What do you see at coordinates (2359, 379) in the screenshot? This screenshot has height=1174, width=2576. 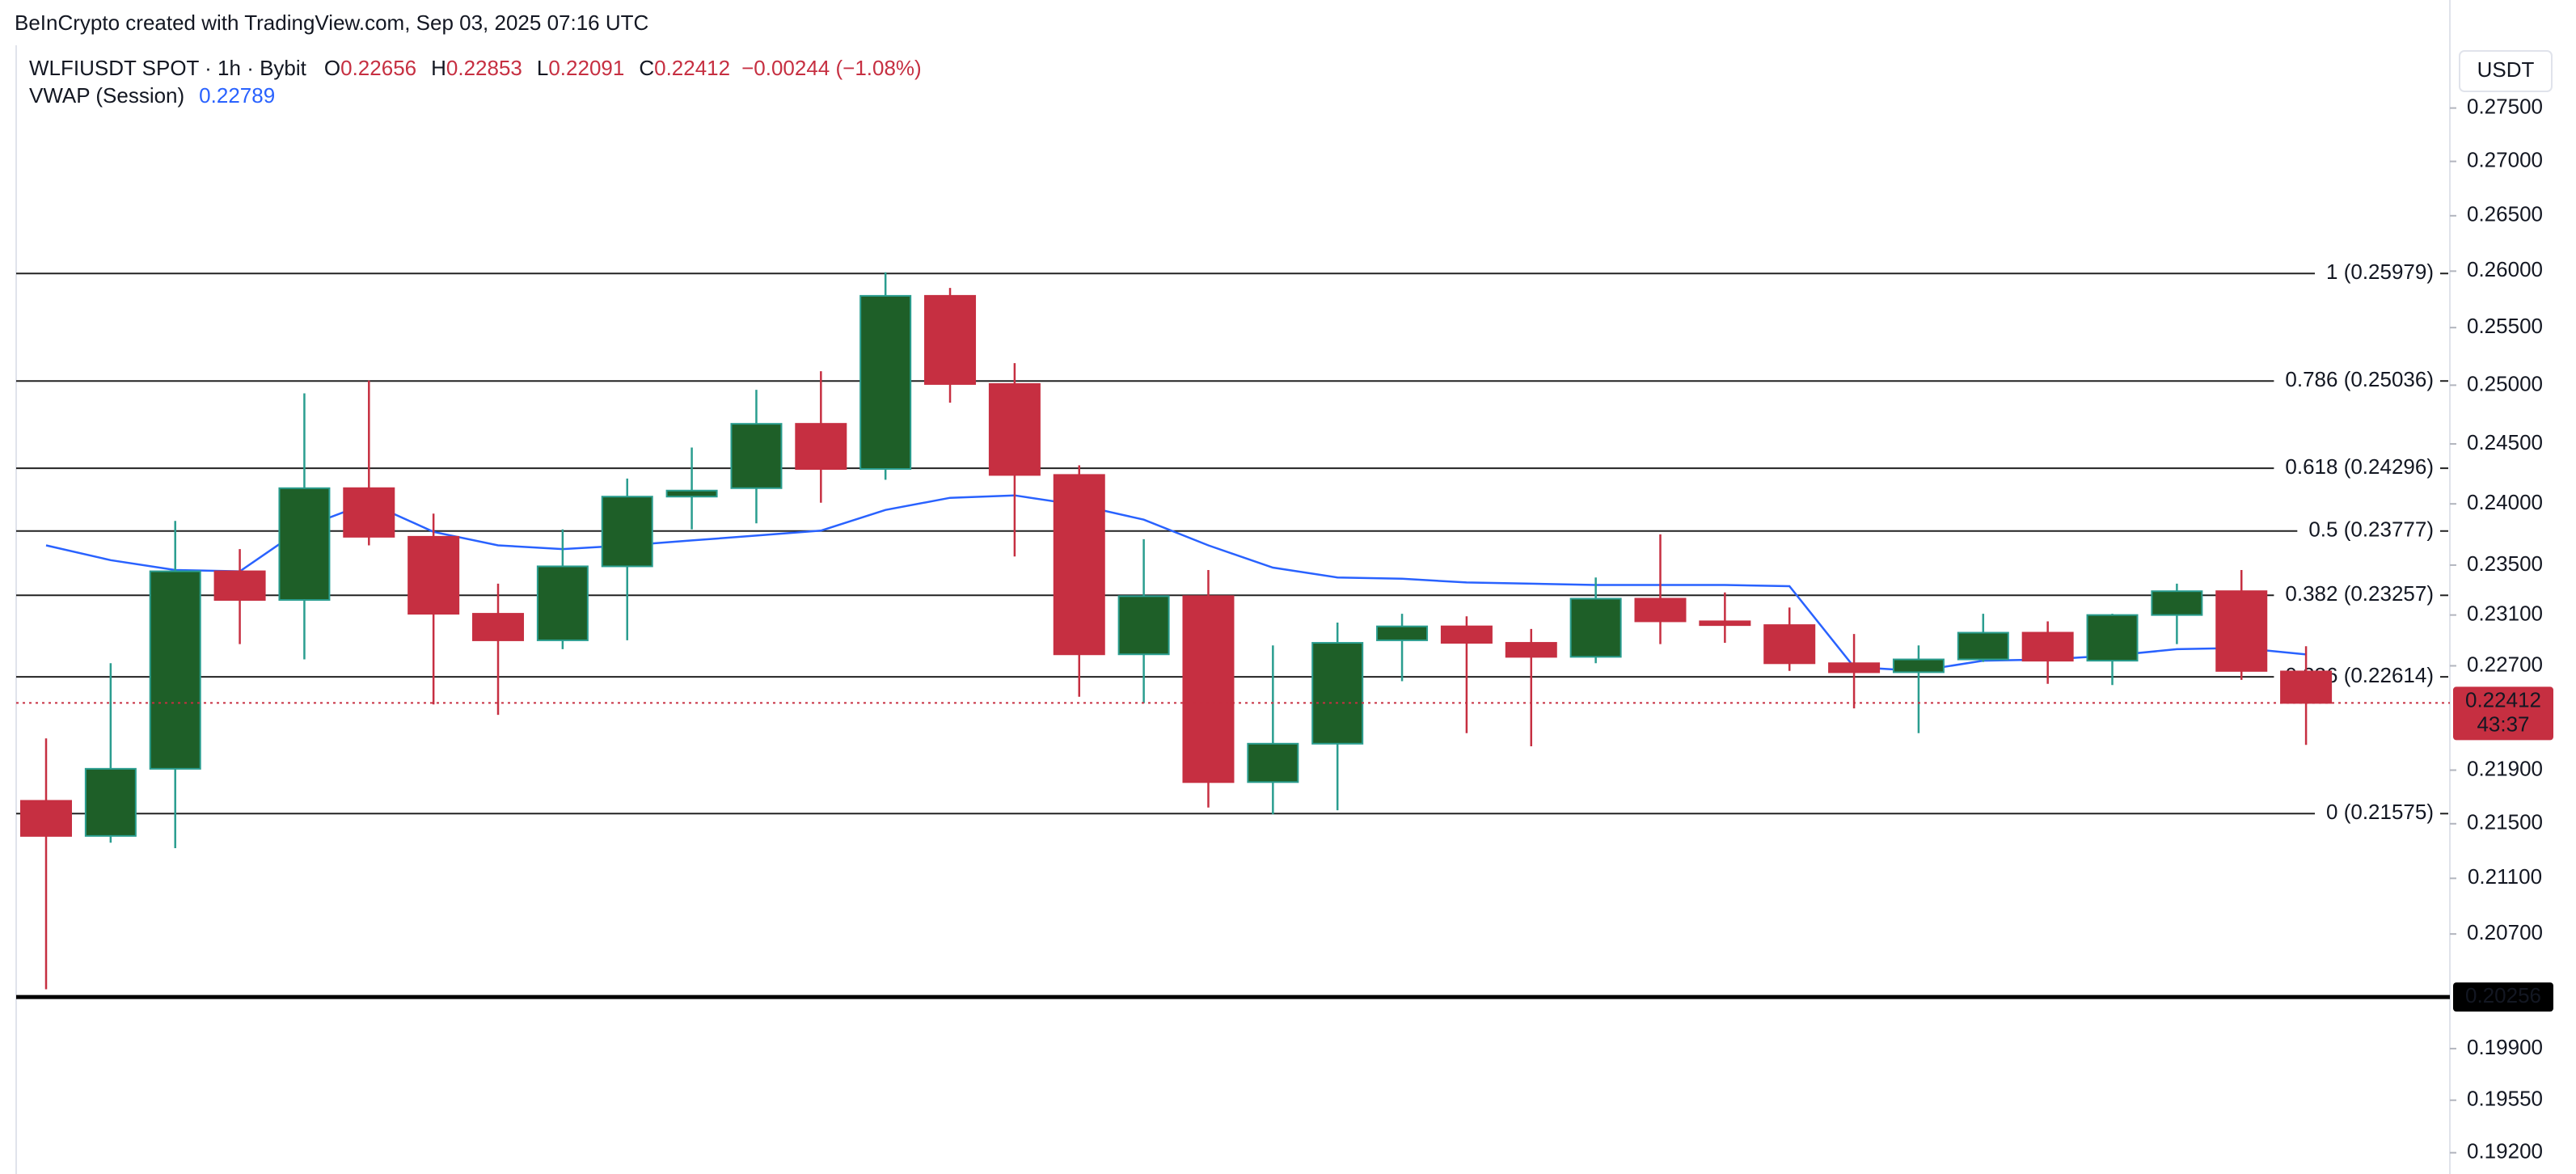 I see `fib-label: 0.786 (0.25036)` at bounding box center [2359, 379].